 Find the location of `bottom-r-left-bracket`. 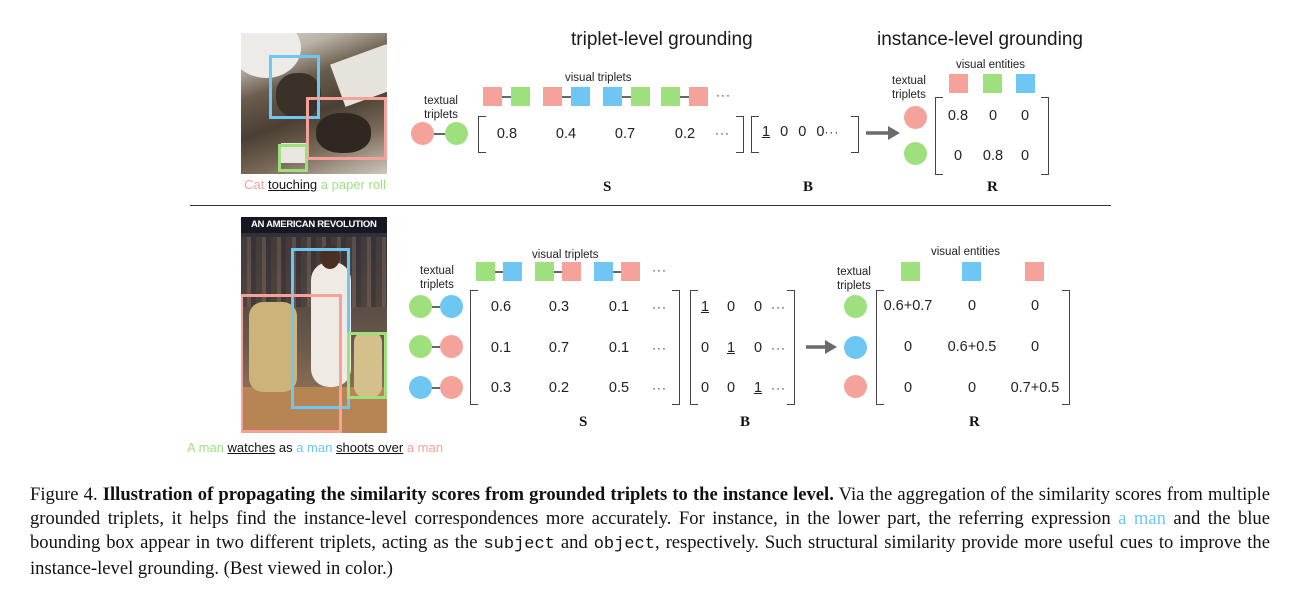

bottom-r-left-bracket is located at coordinates (880, 347).